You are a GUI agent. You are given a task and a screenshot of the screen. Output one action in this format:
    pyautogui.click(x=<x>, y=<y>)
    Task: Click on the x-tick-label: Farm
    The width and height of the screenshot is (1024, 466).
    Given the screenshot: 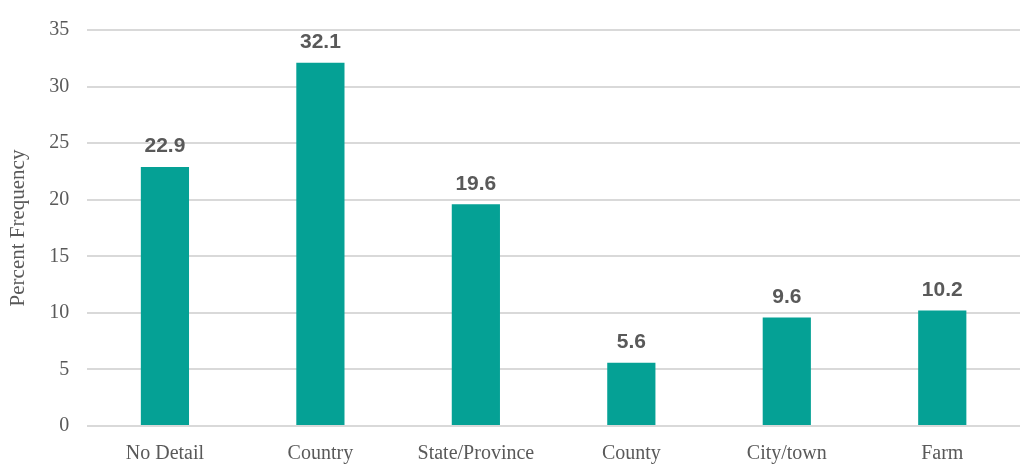 What is the action you would take?
    pyautogui.click(x=942, y=452)
    